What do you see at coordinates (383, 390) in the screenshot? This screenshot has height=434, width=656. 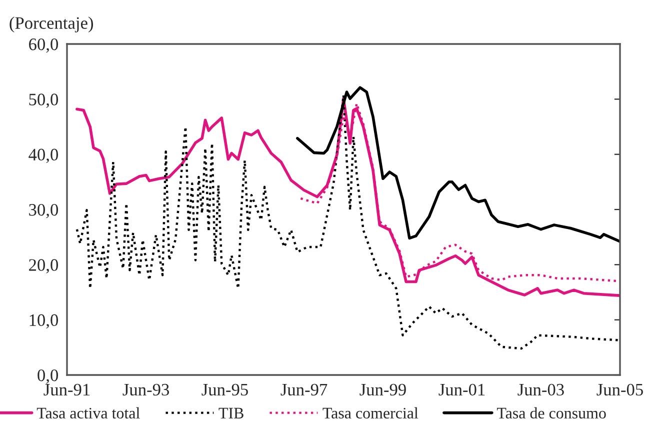 I see `x-tick-label: Jun-99` at bounding box center [383, 390].